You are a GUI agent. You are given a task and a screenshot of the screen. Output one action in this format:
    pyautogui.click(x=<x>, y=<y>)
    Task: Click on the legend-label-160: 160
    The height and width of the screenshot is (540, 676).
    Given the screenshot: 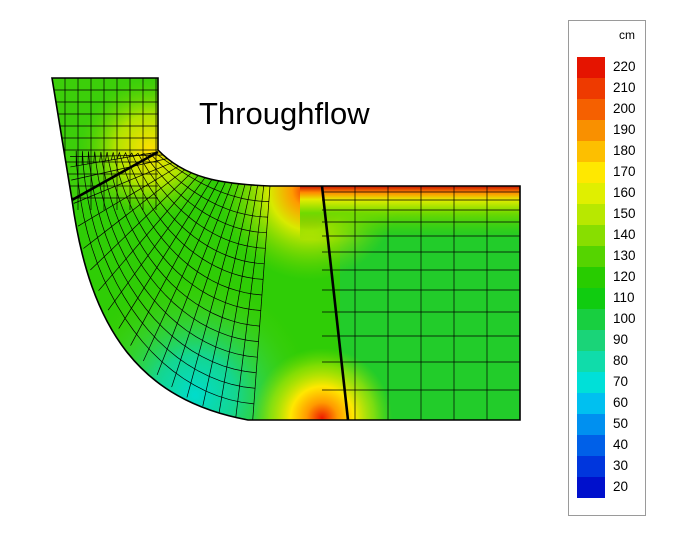 What is the action you would take?
    pyautogui.click(x=624, y=192)
    